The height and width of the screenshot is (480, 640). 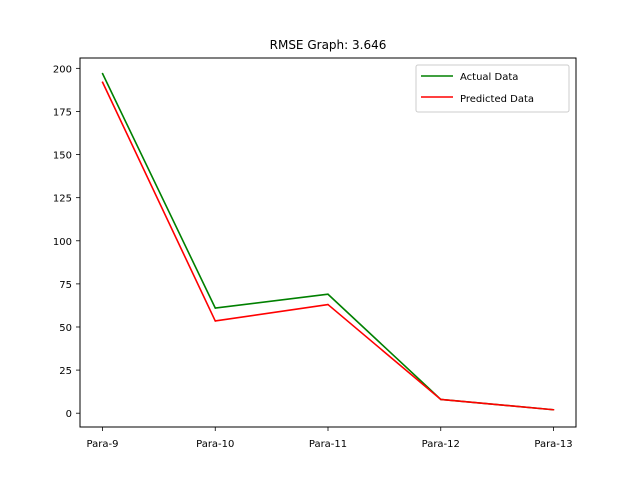 What do you see at coordinates (489, 77) in the screenshot?
I see `legend-label-actual-data: Actual Data` at bounding box center [489, 77].